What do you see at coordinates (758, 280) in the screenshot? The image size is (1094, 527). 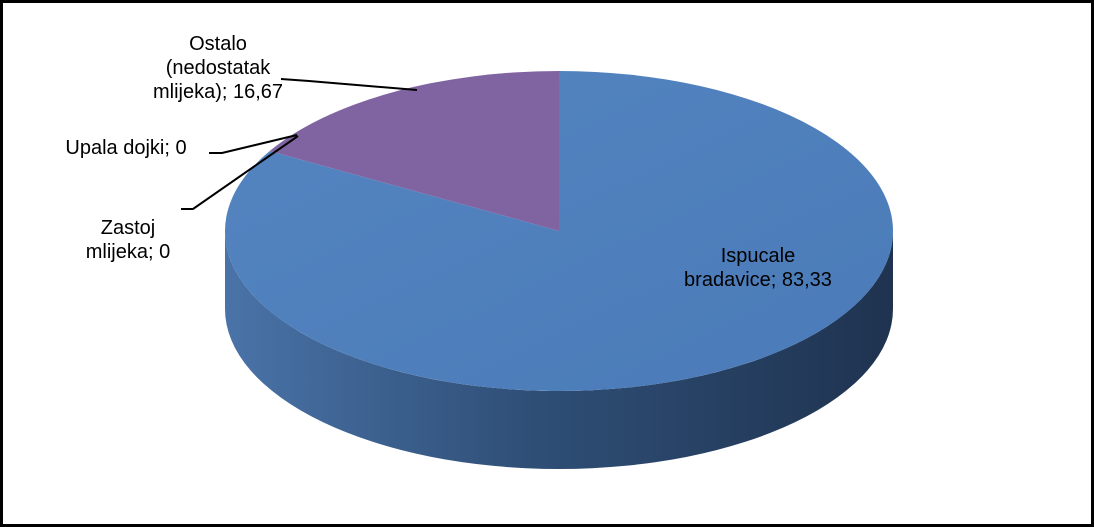 I see `data-label-line: bradavice; 83,33` at bounding box center [758, 280].